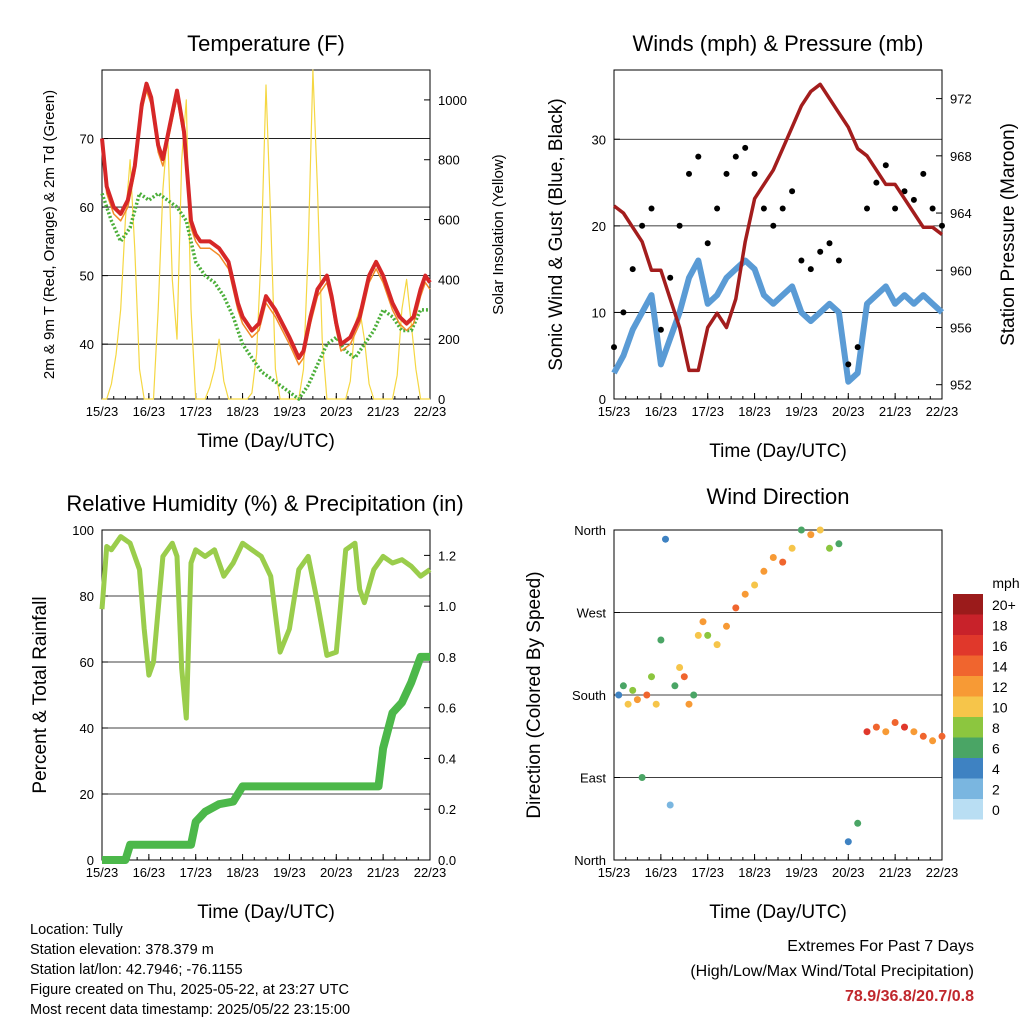 The width and height of the screenshot is (1024, 1024). What do you see at coordinates (149, 872) in the screenshot?
I see `humidity-x-tick-label: 16/23` at bounding box center [149, 872].